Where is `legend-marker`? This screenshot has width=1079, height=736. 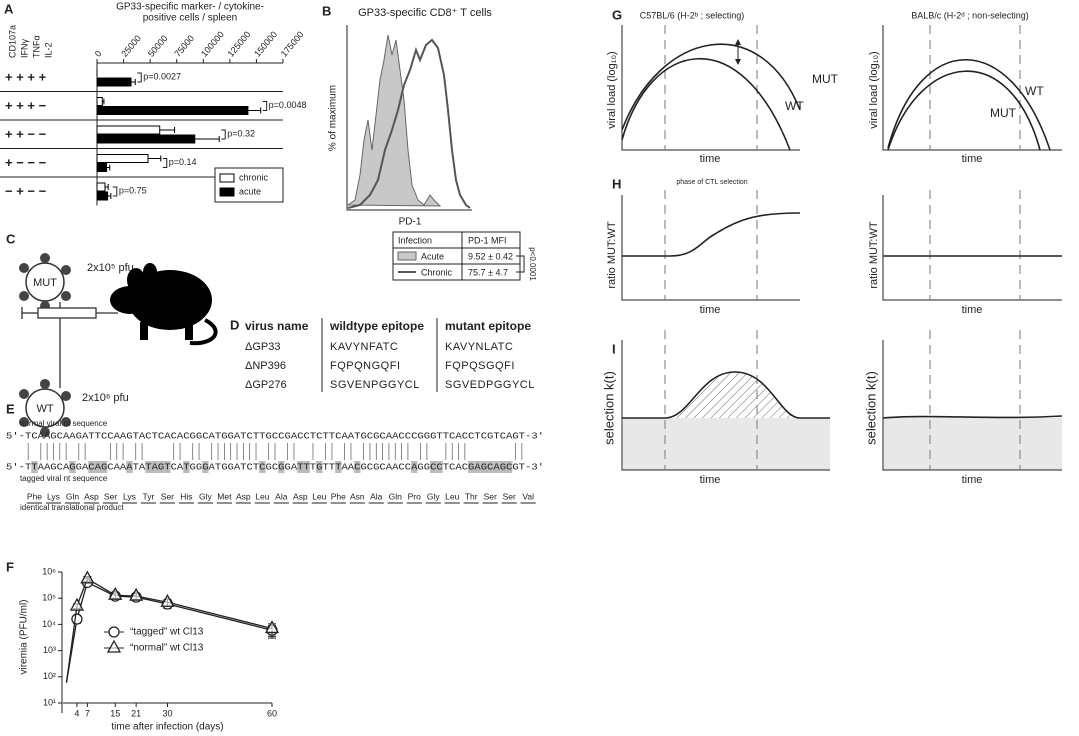
legend-marker is located at coordinates (114, 632).